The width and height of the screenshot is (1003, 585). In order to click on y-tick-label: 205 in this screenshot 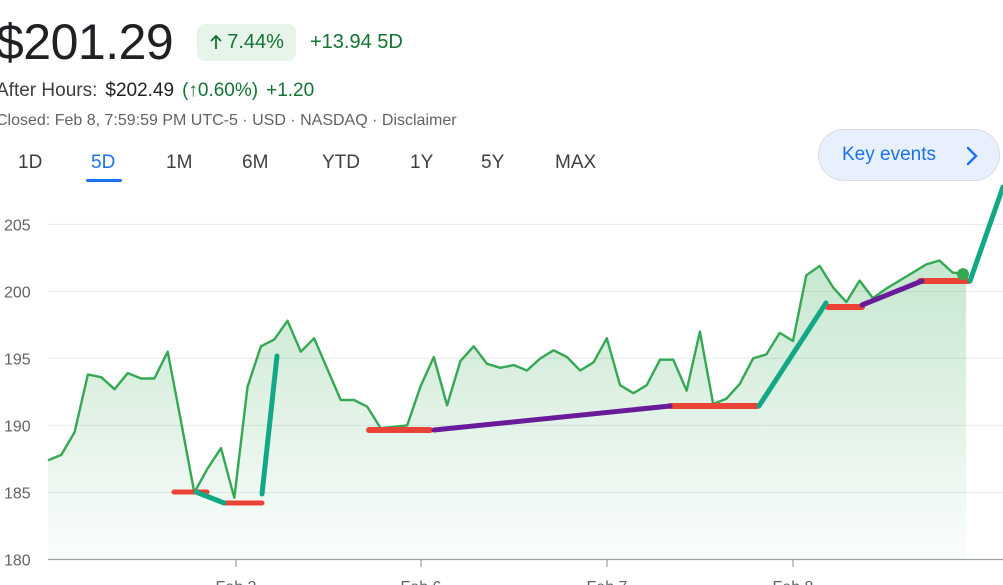, I will do `click(17, 225)`.